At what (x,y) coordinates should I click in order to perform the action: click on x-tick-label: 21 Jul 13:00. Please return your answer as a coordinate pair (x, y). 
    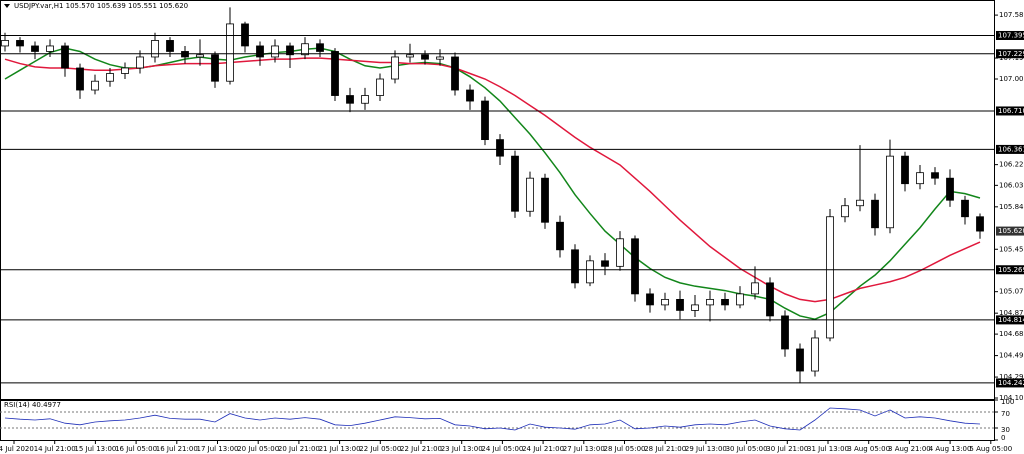
    Looking at the image, I should click on (340, 449).